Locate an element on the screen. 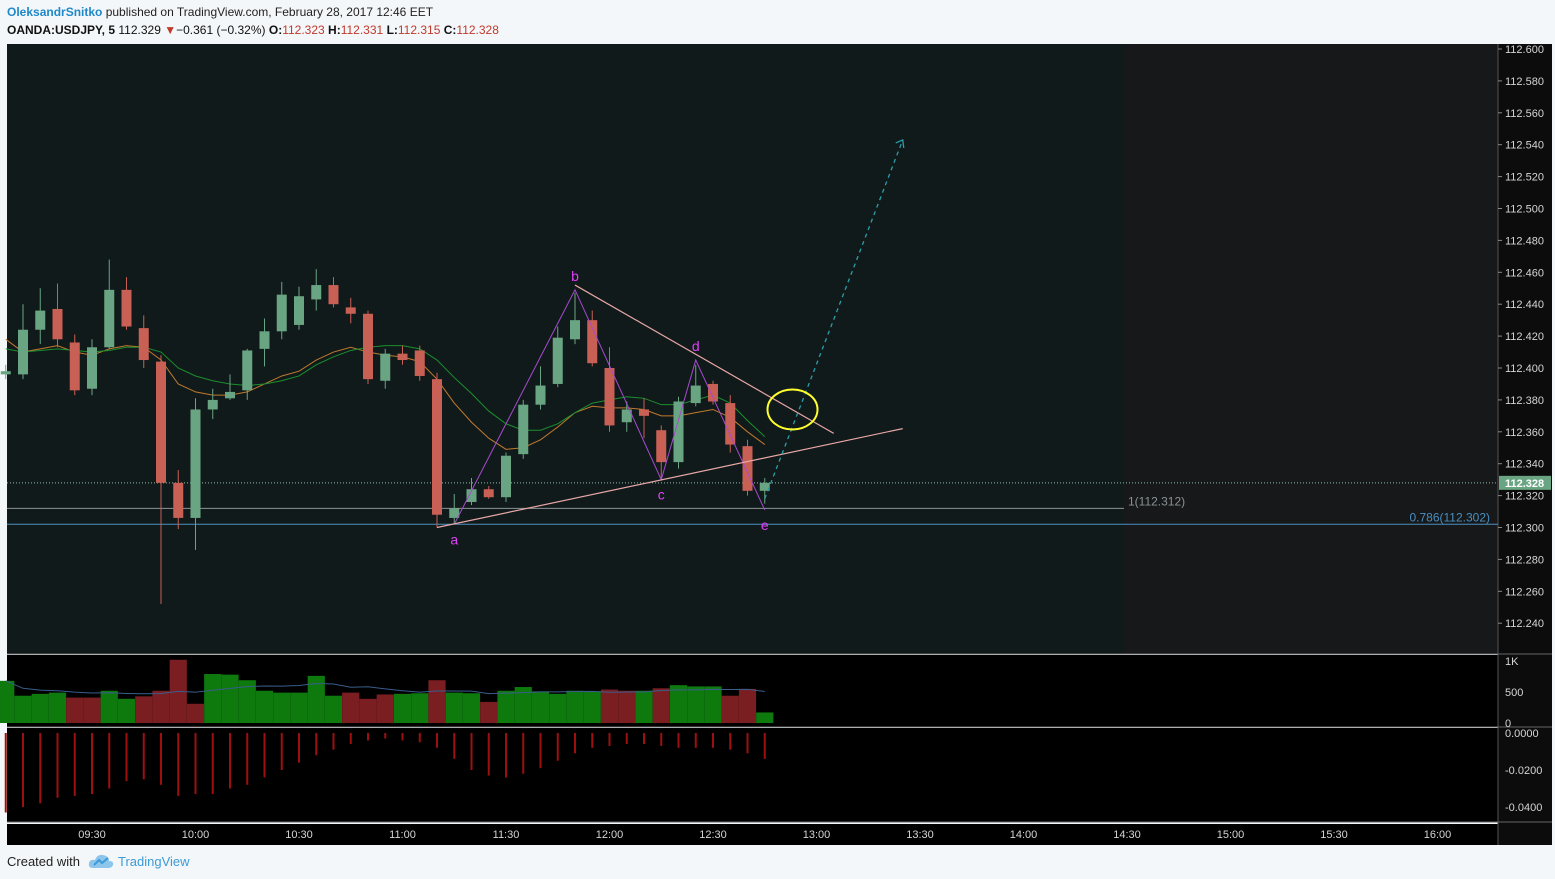 Image resolution: width=1555 pixels, height=879 pixels. low-label: L: is located at coordinates (392, 30).